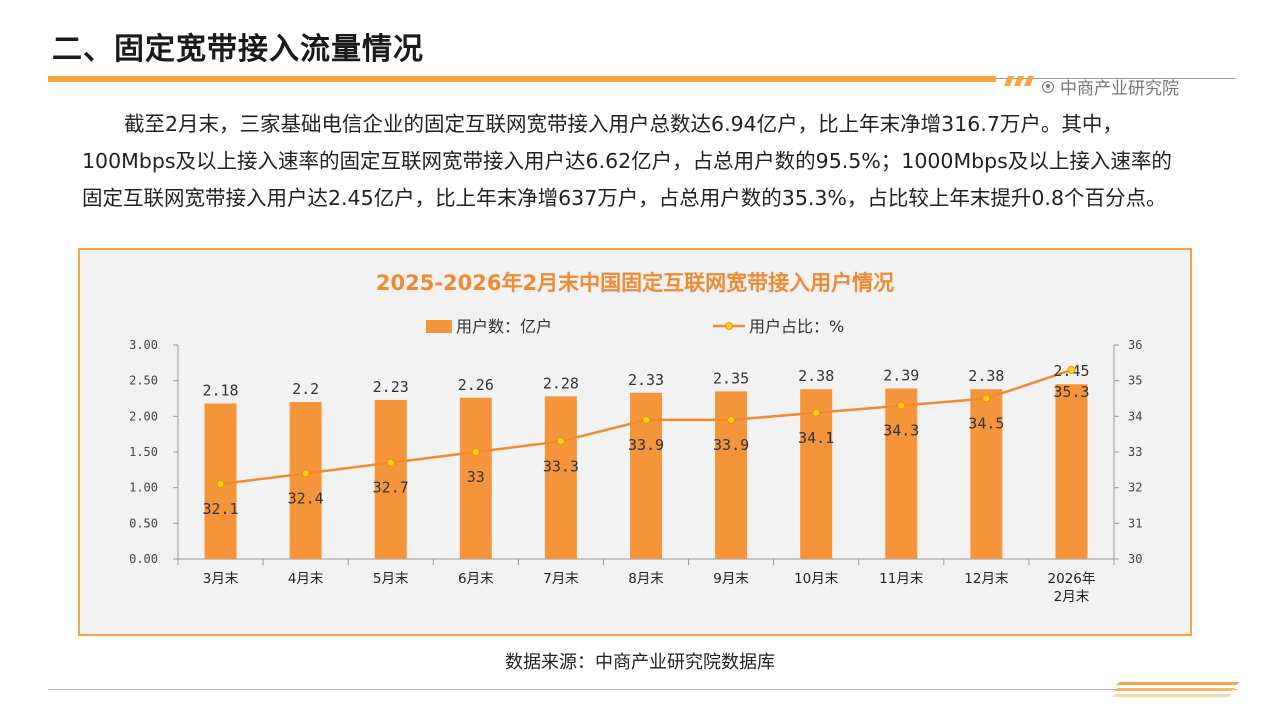 The image size is (1280, 720). I want to click on legend-bar-swatch, so click(439, 326).